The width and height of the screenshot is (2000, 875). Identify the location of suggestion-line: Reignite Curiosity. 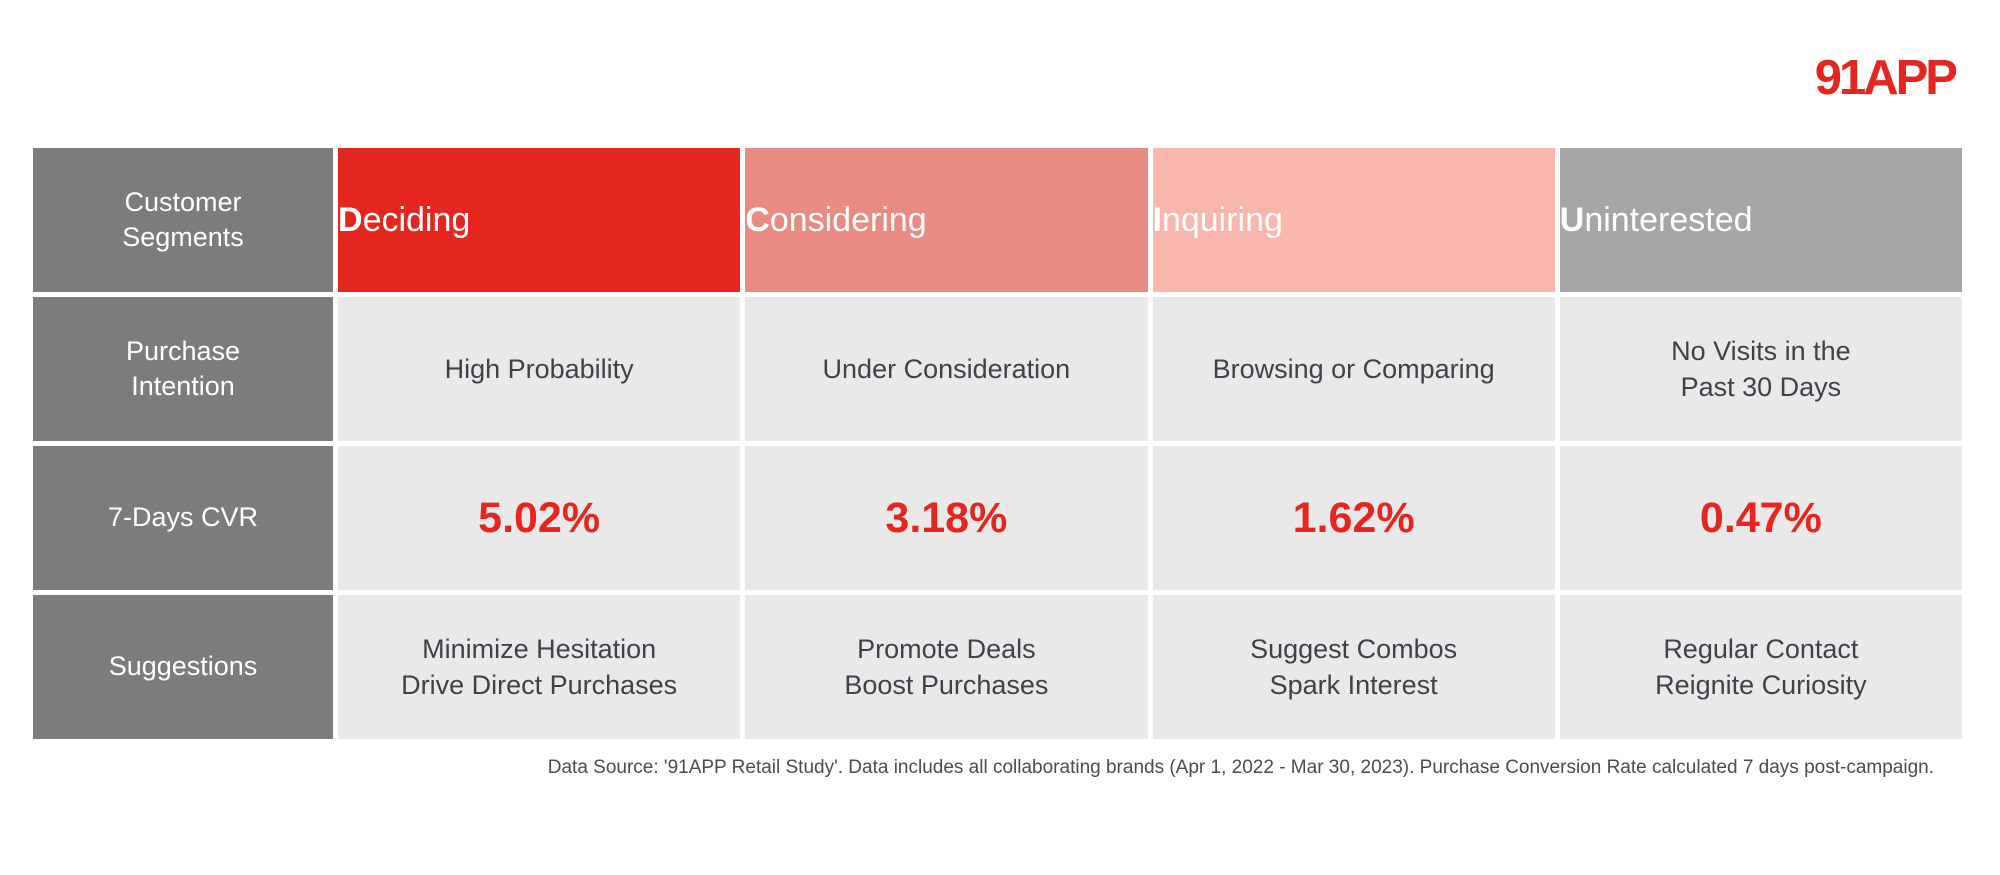
(1761, 685).